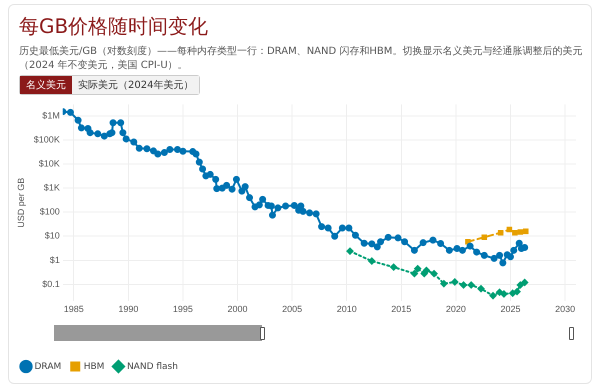 Image resolution: width=600 pixels, height=389 pixels. I want to click on y-tick-label: $10, so click(52, 235).